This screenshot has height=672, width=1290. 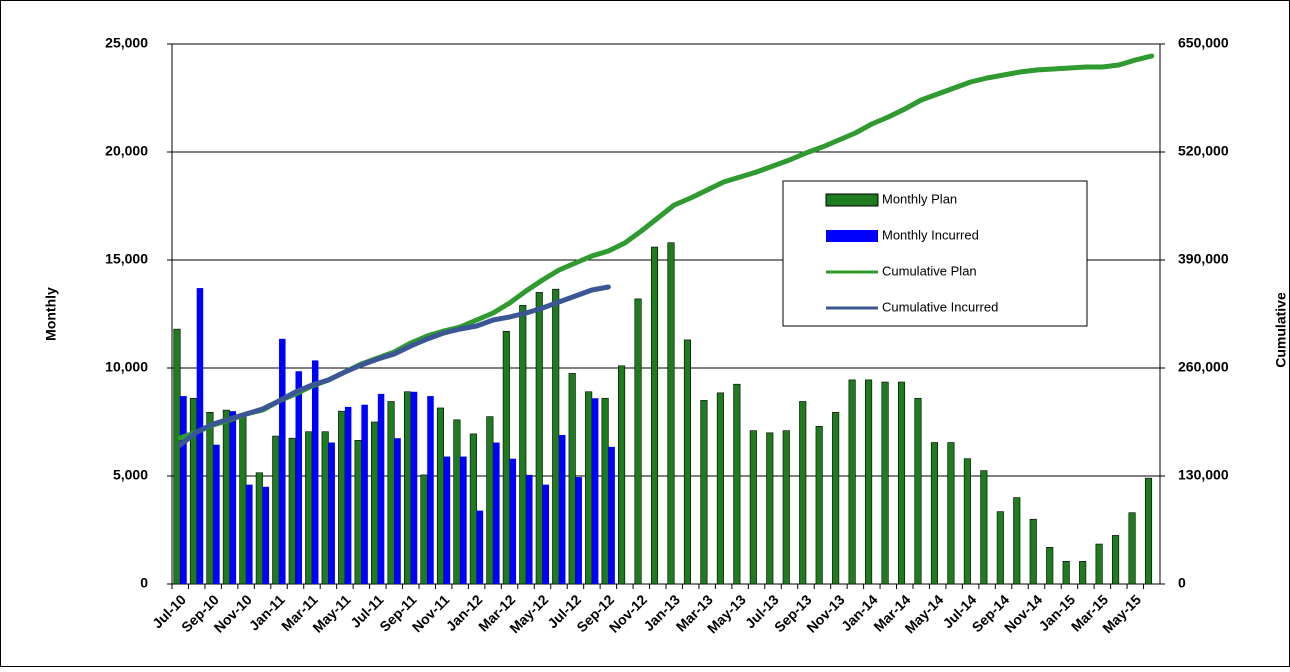 What do you see at coordinates (1203, 475) in the screenshot?
I see `y2-tick-label: 130,000` at bounding box center [1203, 475].